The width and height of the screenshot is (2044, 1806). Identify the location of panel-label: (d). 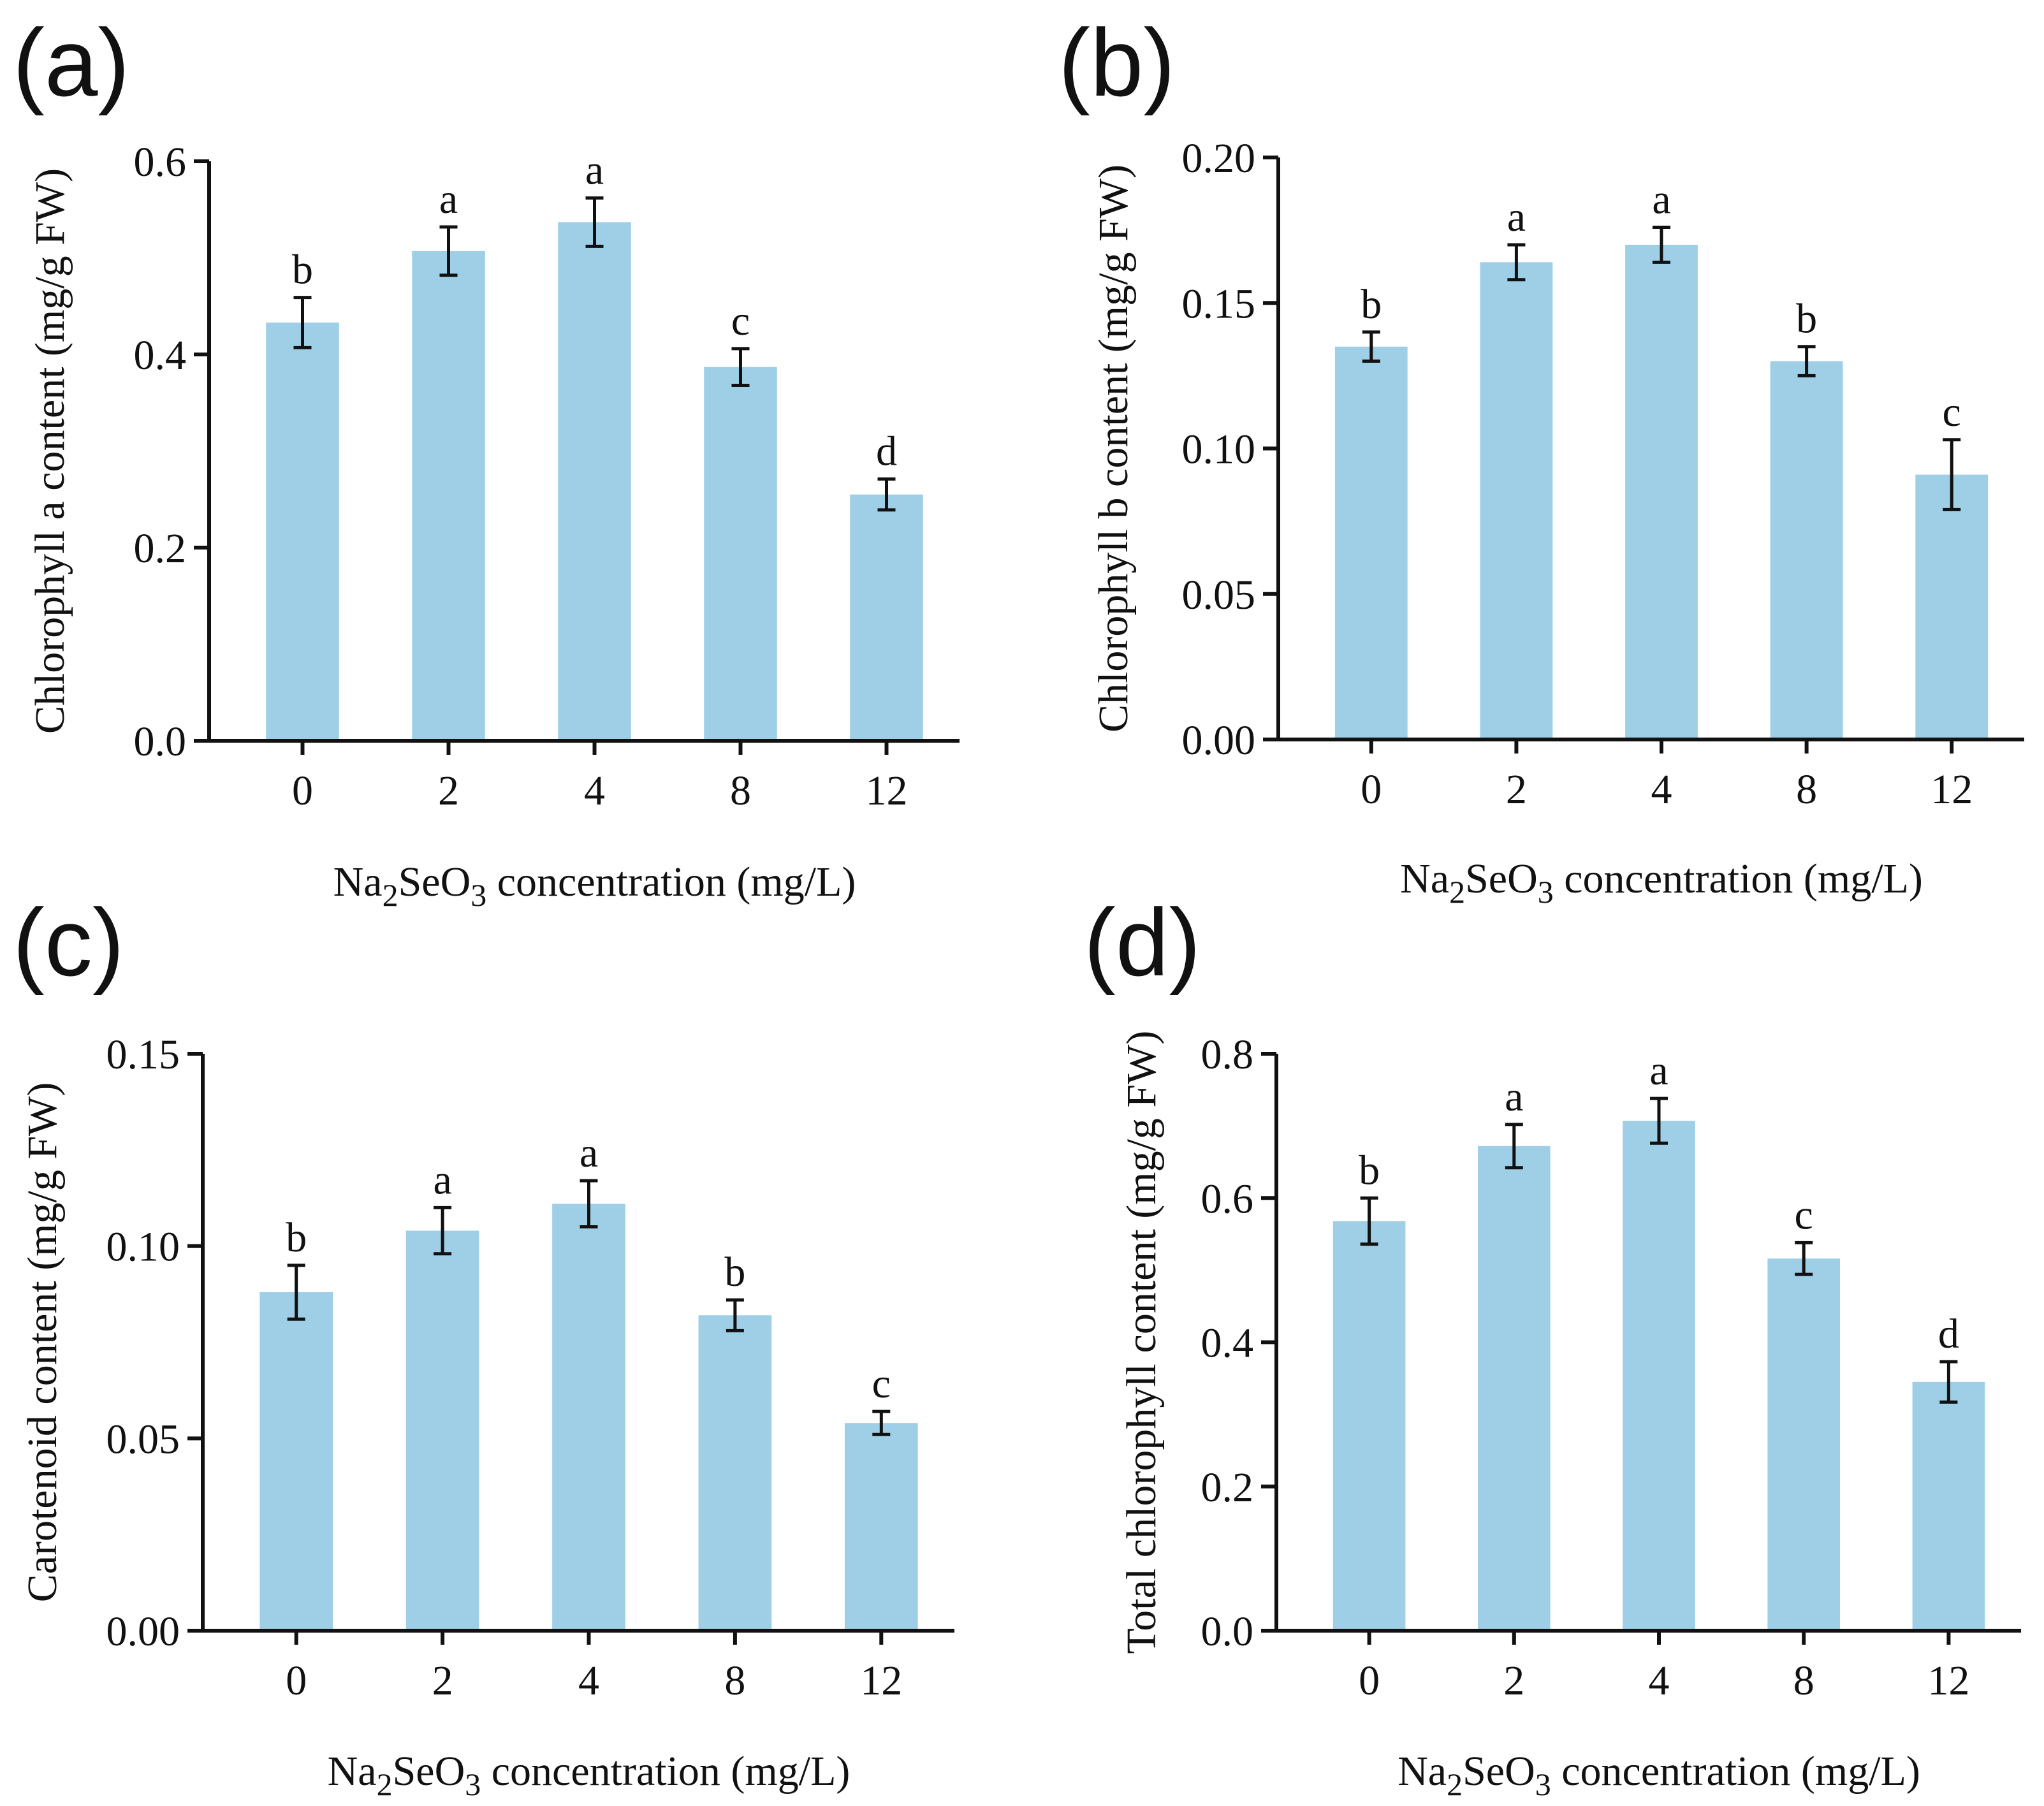
(1142, 942).